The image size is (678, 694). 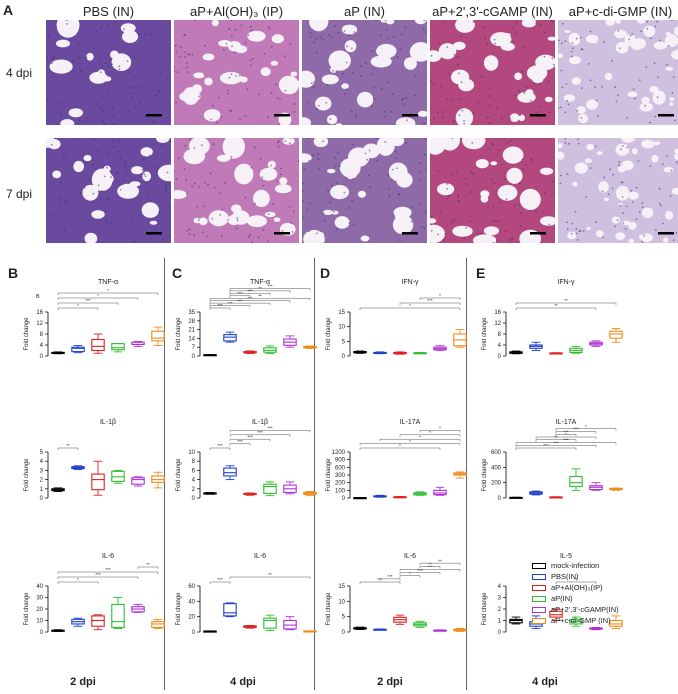 What do you see at coordinates (620, 11) in the screenshot?
I see `column-header-5: aP+c-di-GMP (IN)` at bounding box center [620, 11].